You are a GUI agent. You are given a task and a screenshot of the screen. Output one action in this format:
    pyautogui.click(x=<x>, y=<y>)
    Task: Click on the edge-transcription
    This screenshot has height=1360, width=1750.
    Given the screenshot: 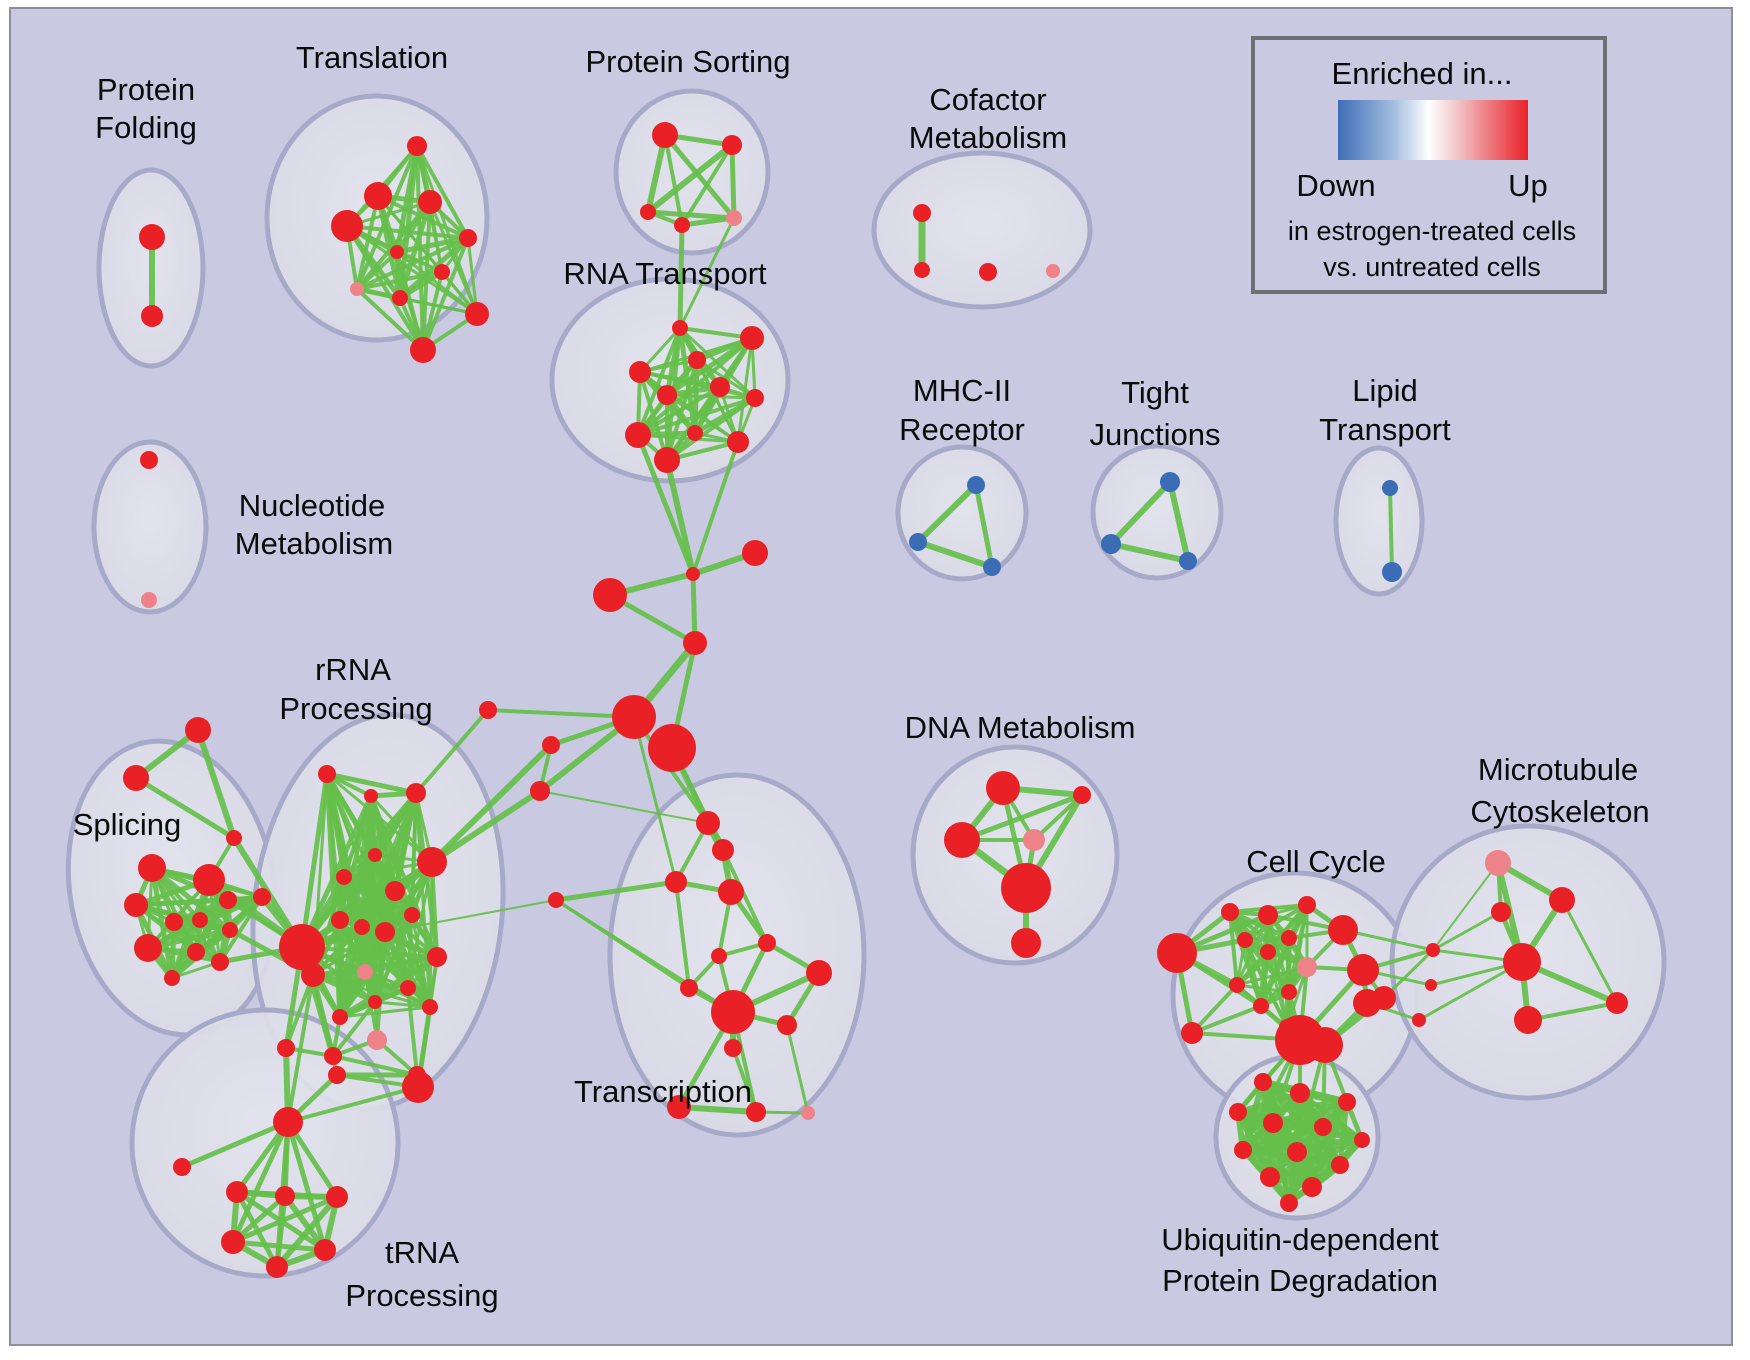 What is the action you would take?
    pyautogui.click(x=644, y=956)
    